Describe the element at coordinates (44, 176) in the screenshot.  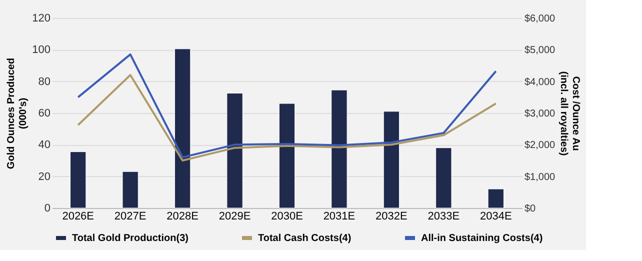
I see `y-tick-label: 20` at that location.